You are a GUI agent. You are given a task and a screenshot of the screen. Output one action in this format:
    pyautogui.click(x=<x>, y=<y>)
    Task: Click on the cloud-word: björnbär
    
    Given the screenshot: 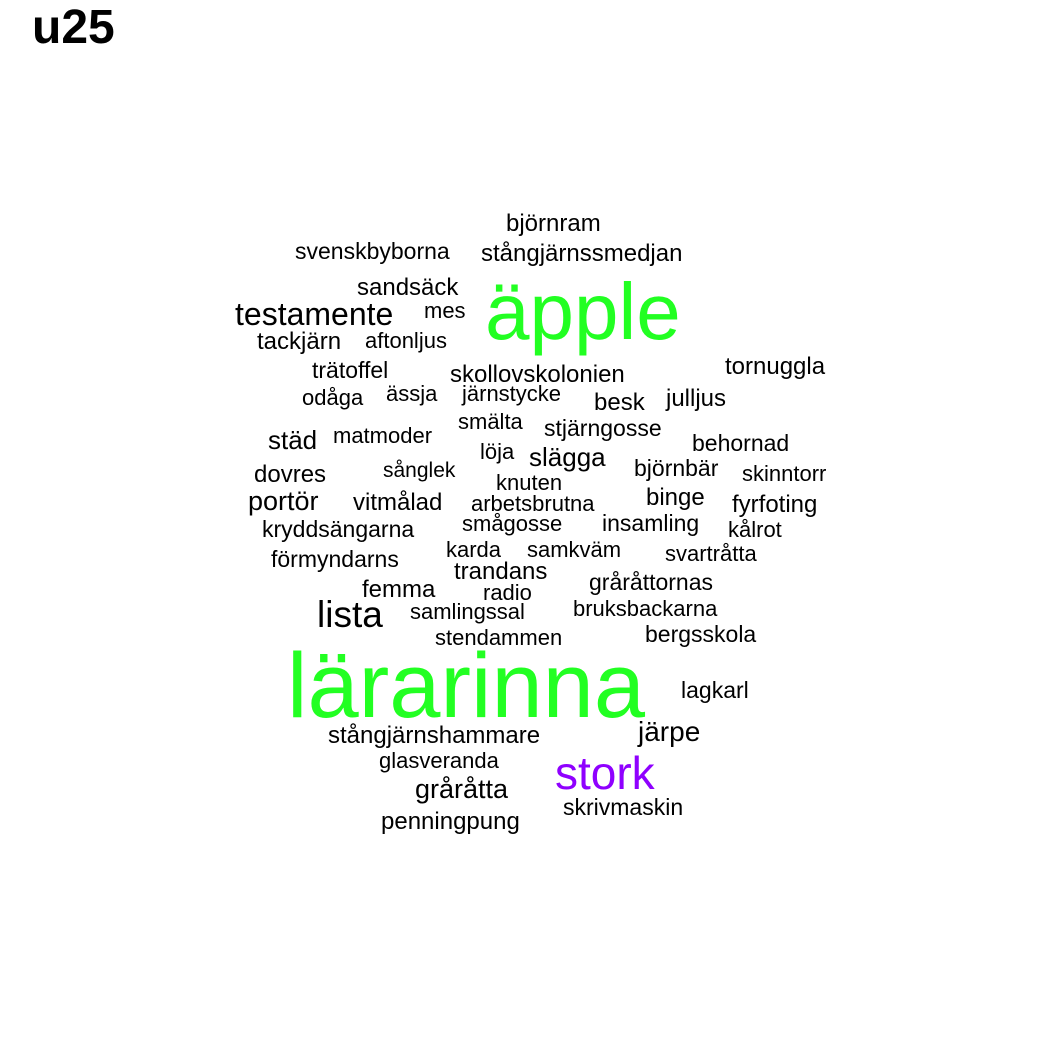 What is the action you would take?
    pyautogui.click(x=676, y=468)
    